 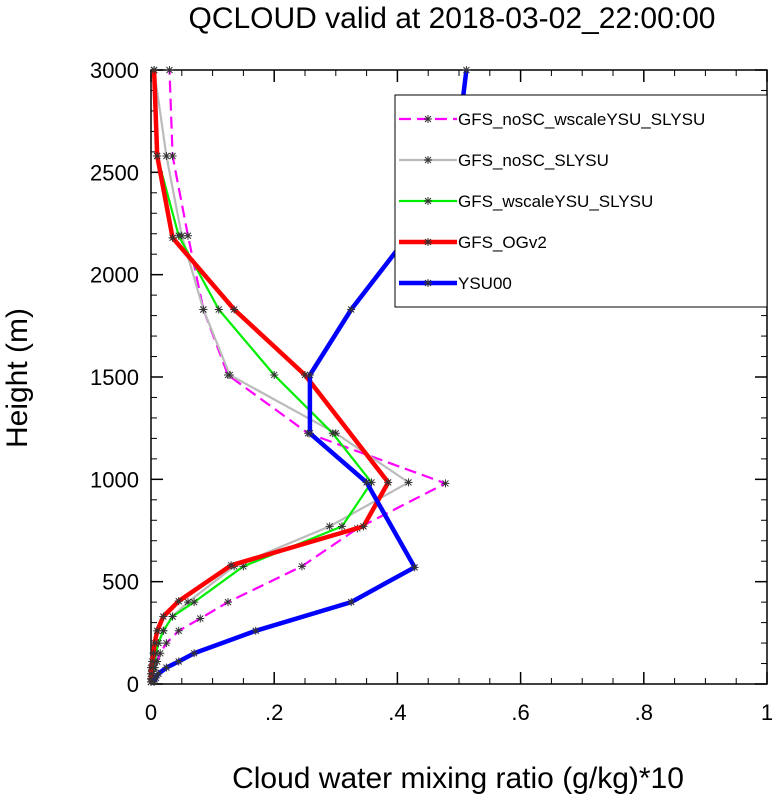 What do you see at coordinates (151, 712) in the screenshot?
I see `x-tick-label: 0` at bounding box center [151, 712].